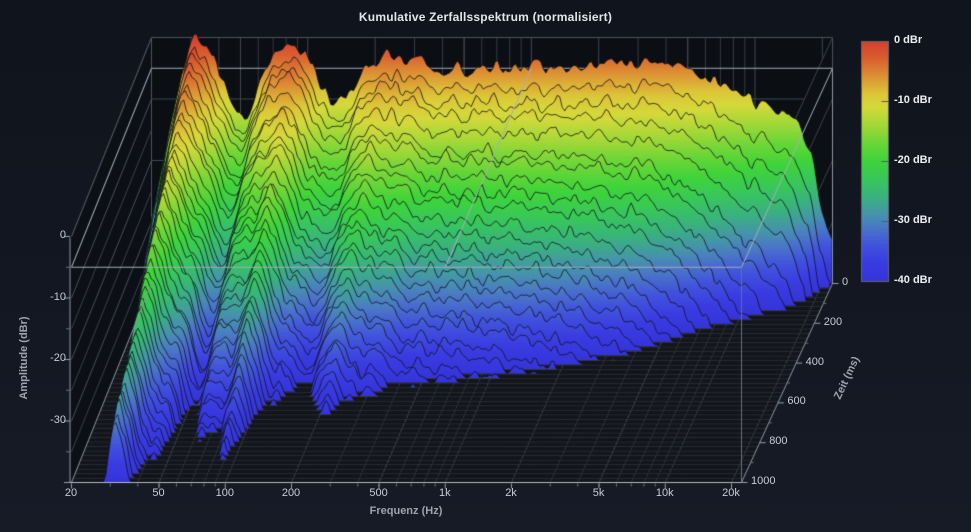 This screenshot has height=532, width=971. Describe the element at coordinates (58, 358) in the screenshot. I see `y-tick-label: -20` at that location.